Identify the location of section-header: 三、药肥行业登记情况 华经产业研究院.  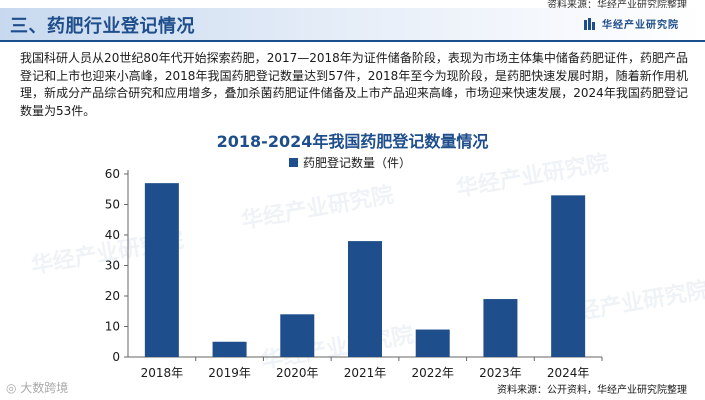
(352, 25).